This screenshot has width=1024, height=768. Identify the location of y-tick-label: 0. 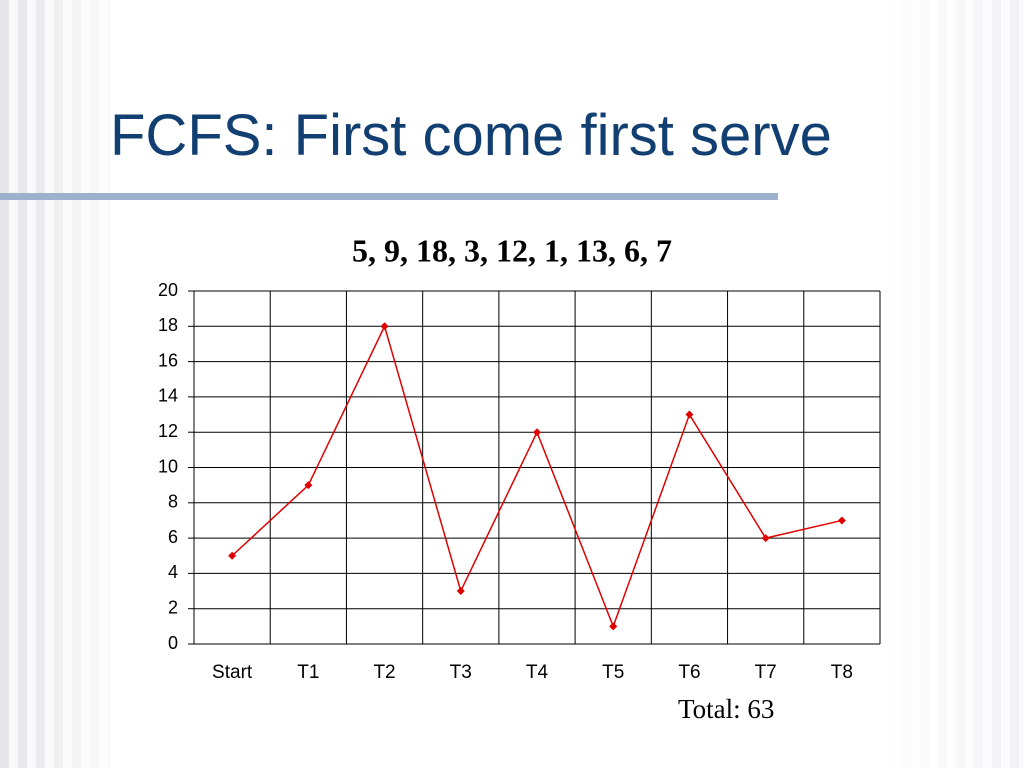
(173, 643).